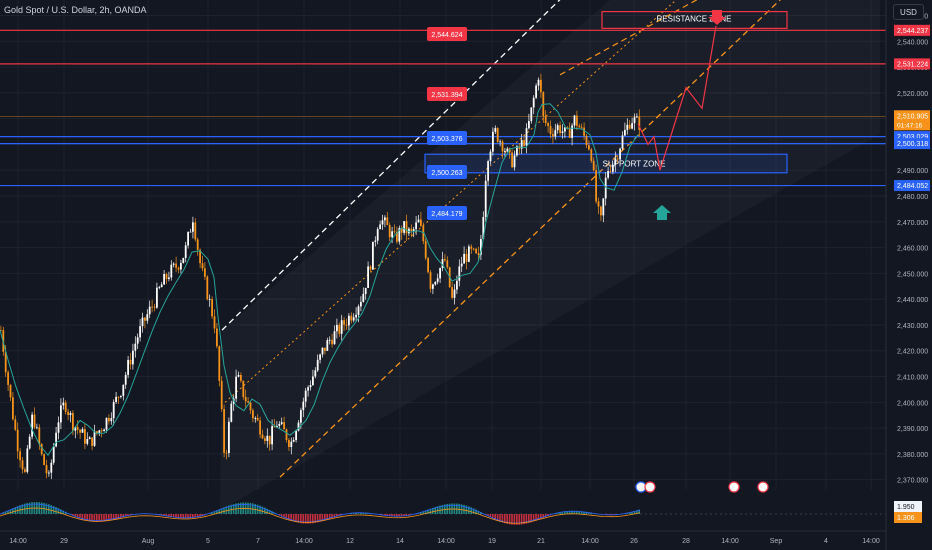 The image size is (932, 550). What do you see at coordinates (447, 172) in the screenshot?
I see `callout-box` at bounding box center [447, 172].